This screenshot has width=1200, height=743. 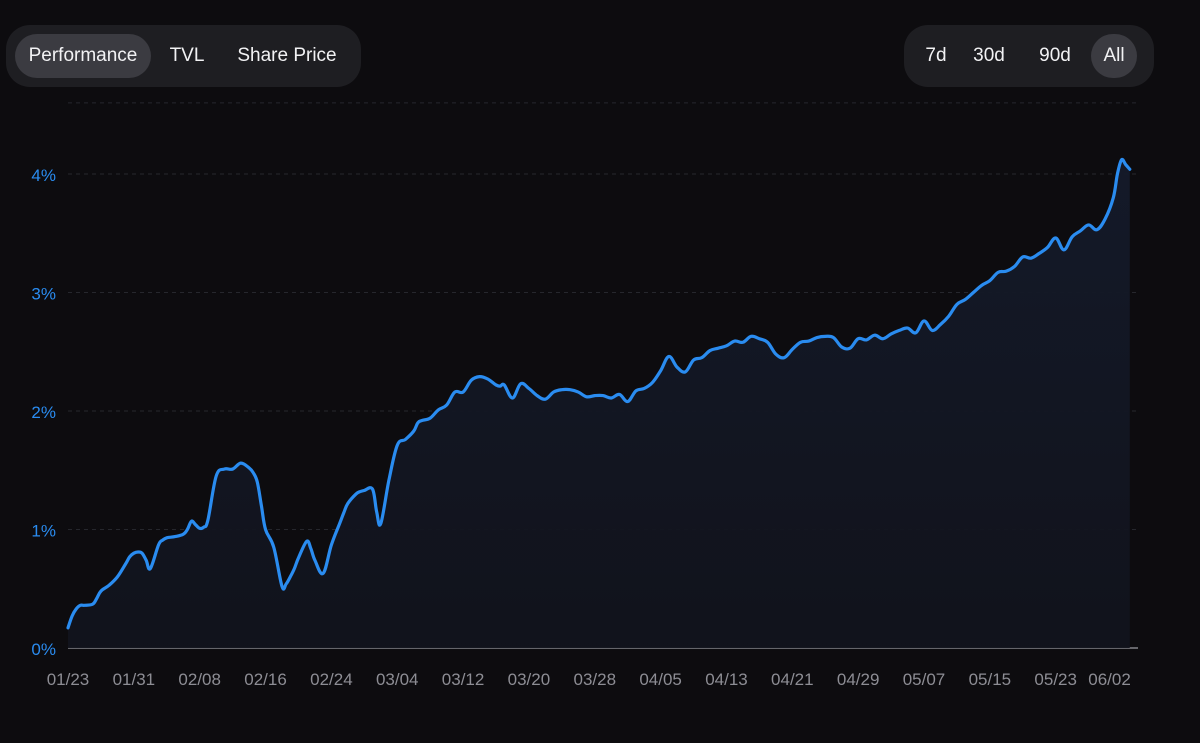 What do you see at coordinates (134, 679) in the screenshot?
I see `x-tick-label: 01/31` at bounding box center [134, 679].